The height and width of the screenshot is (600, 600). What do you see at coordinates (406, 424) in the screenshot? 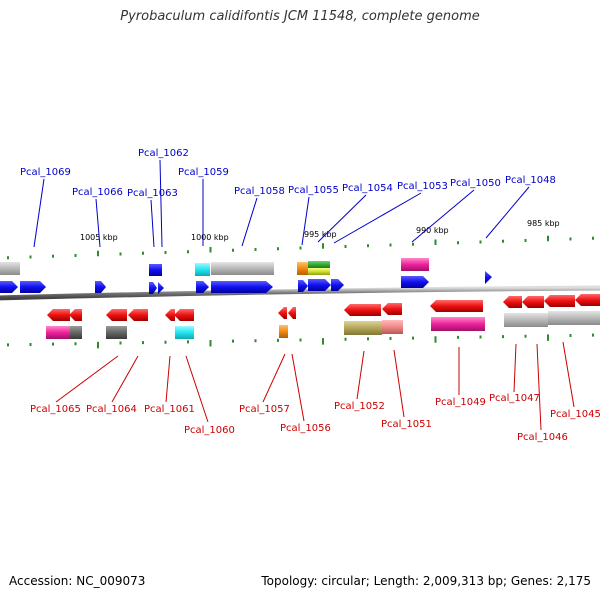
I see `gene-label-pcal-1051: Pcal_1051` at bounding box center [406, 424].